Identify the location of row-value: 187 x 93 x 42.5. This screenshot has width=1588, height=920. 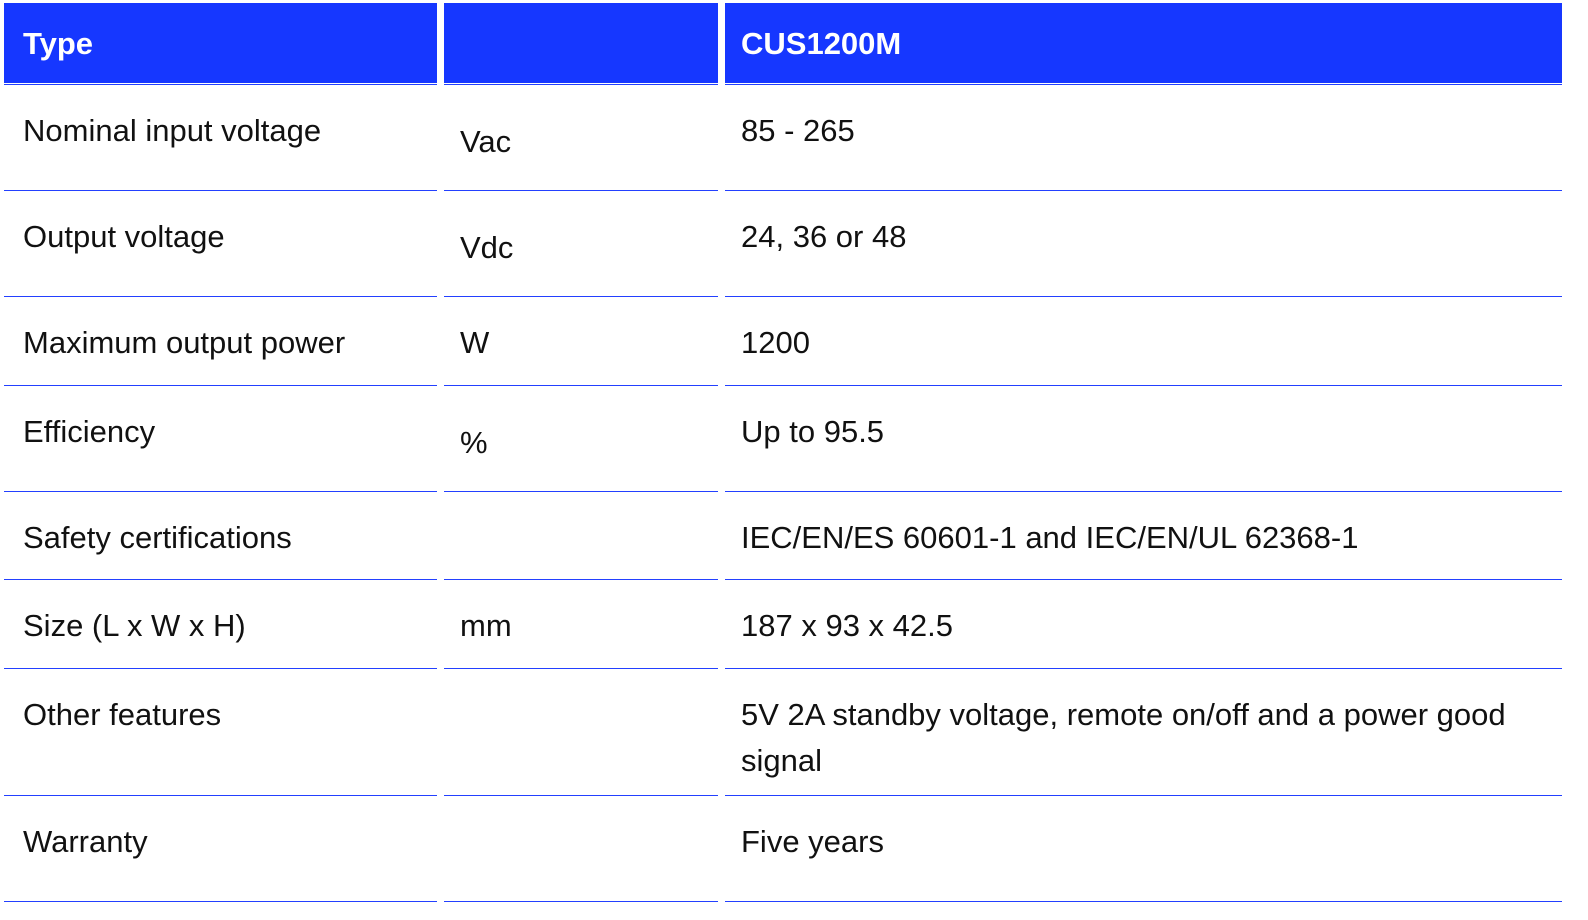
(1143, 624).